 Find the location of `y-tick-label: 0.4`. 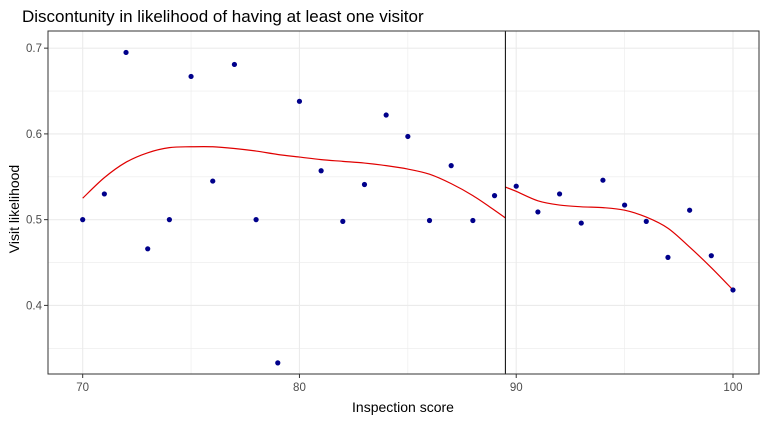

y-tick-label: 0.4 is located at coordinates (34, 306).